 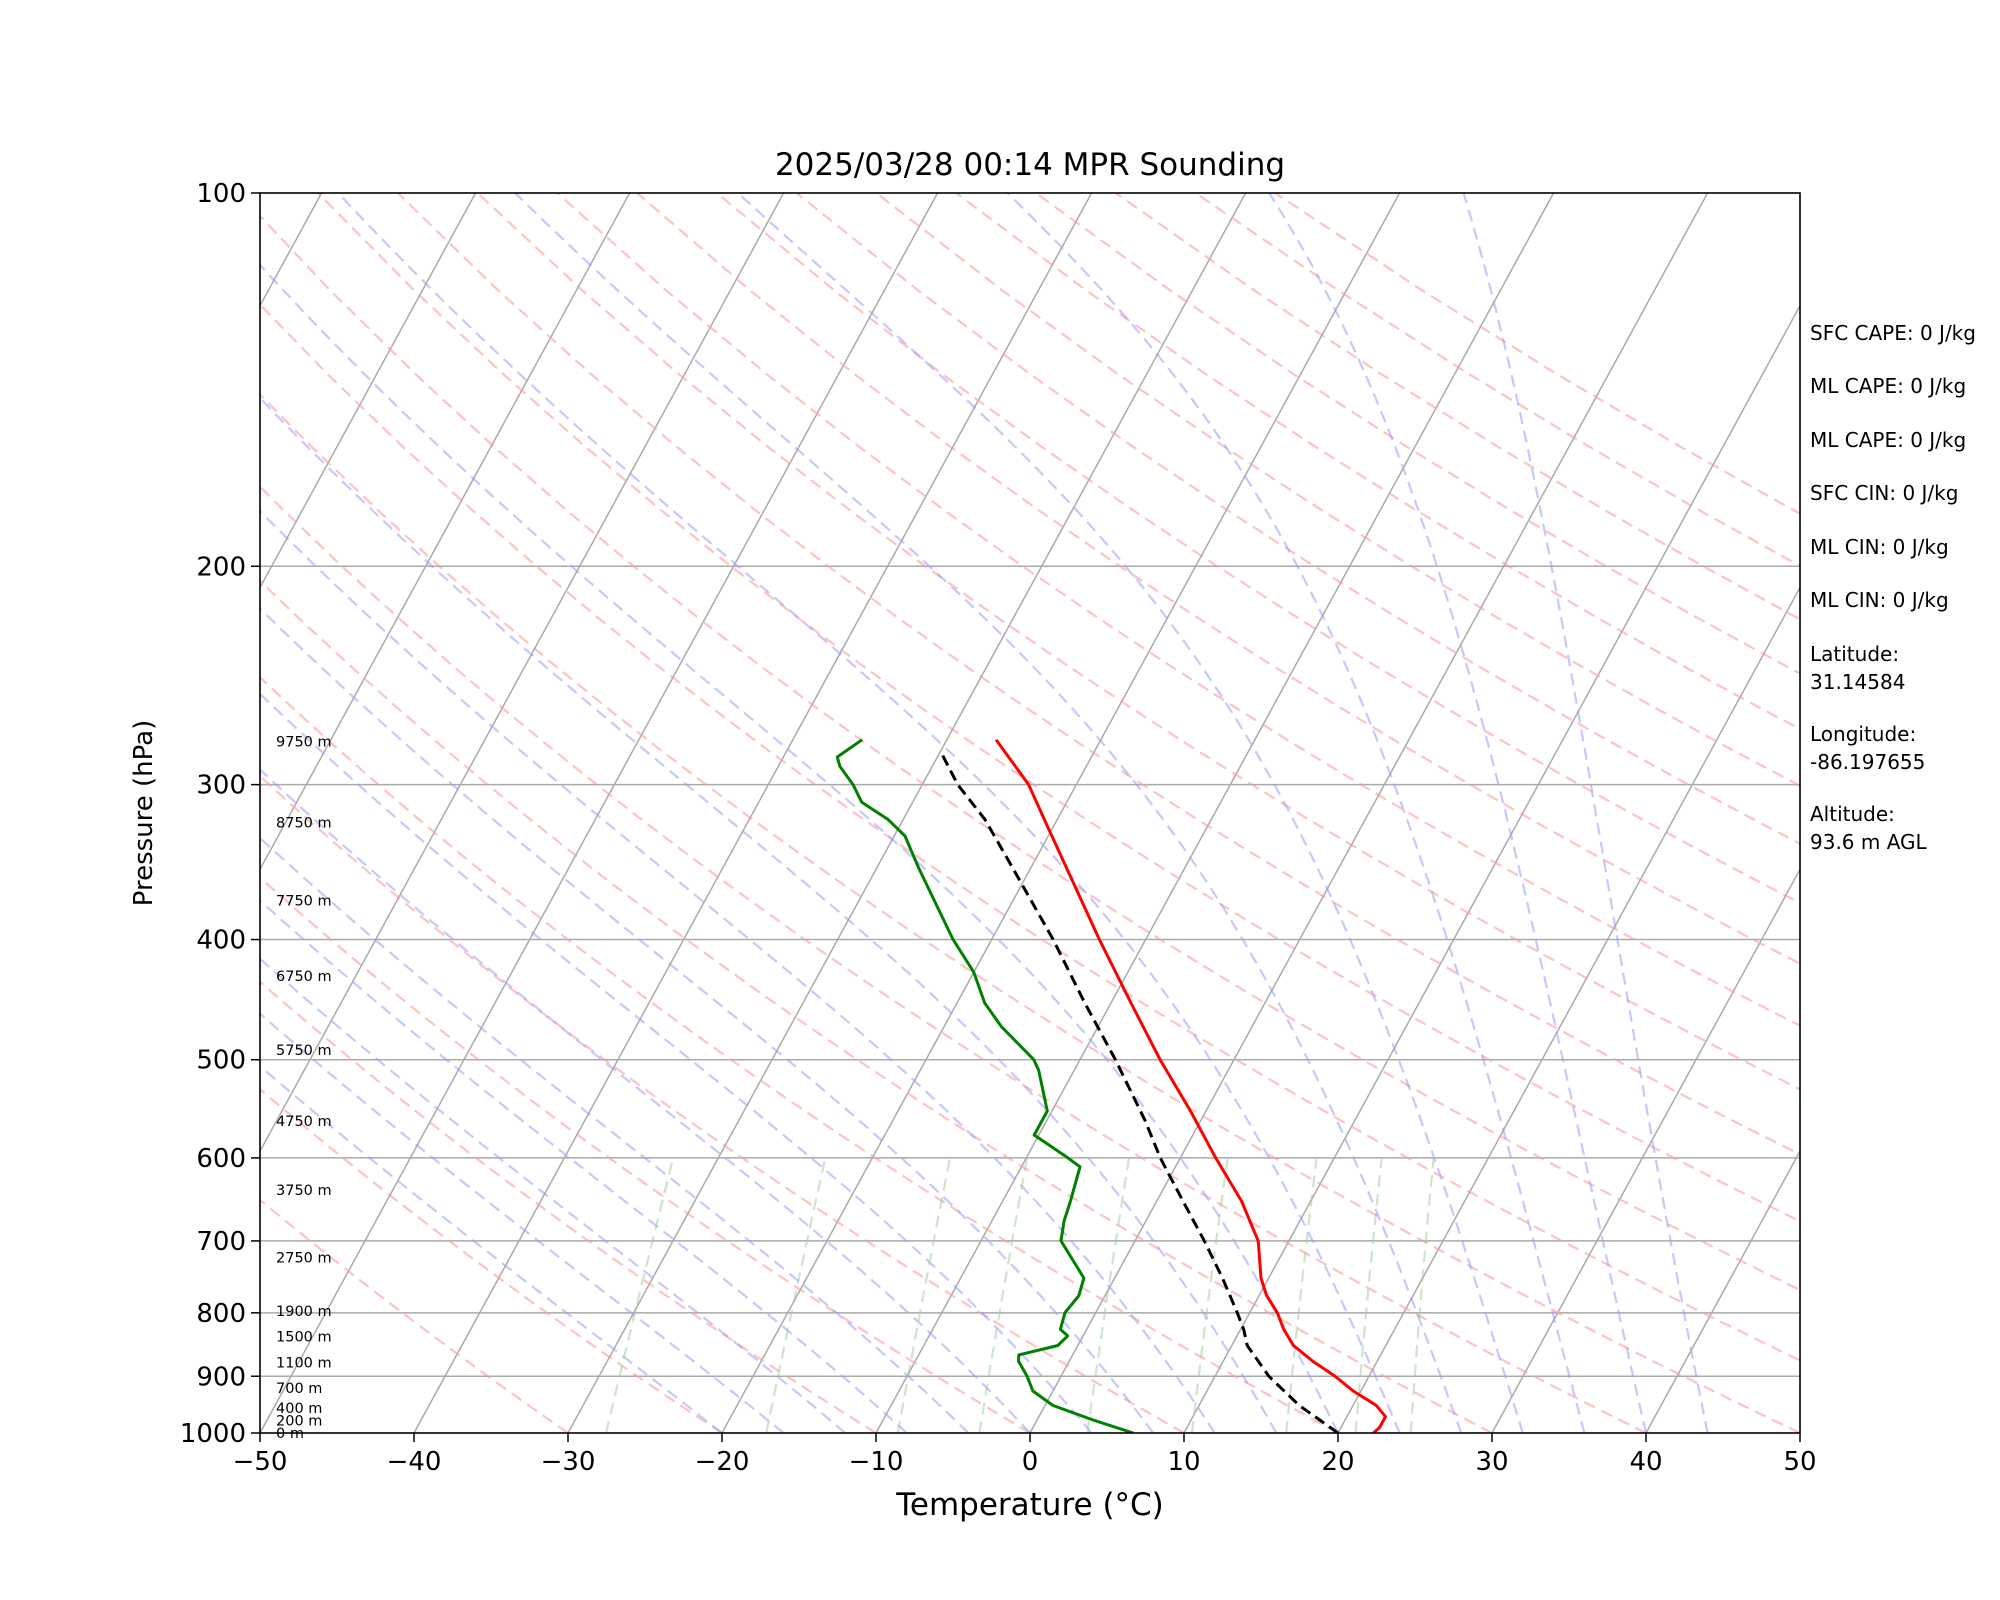 I want to click on height-label: 1500 m, so click(x=304, y=1338).